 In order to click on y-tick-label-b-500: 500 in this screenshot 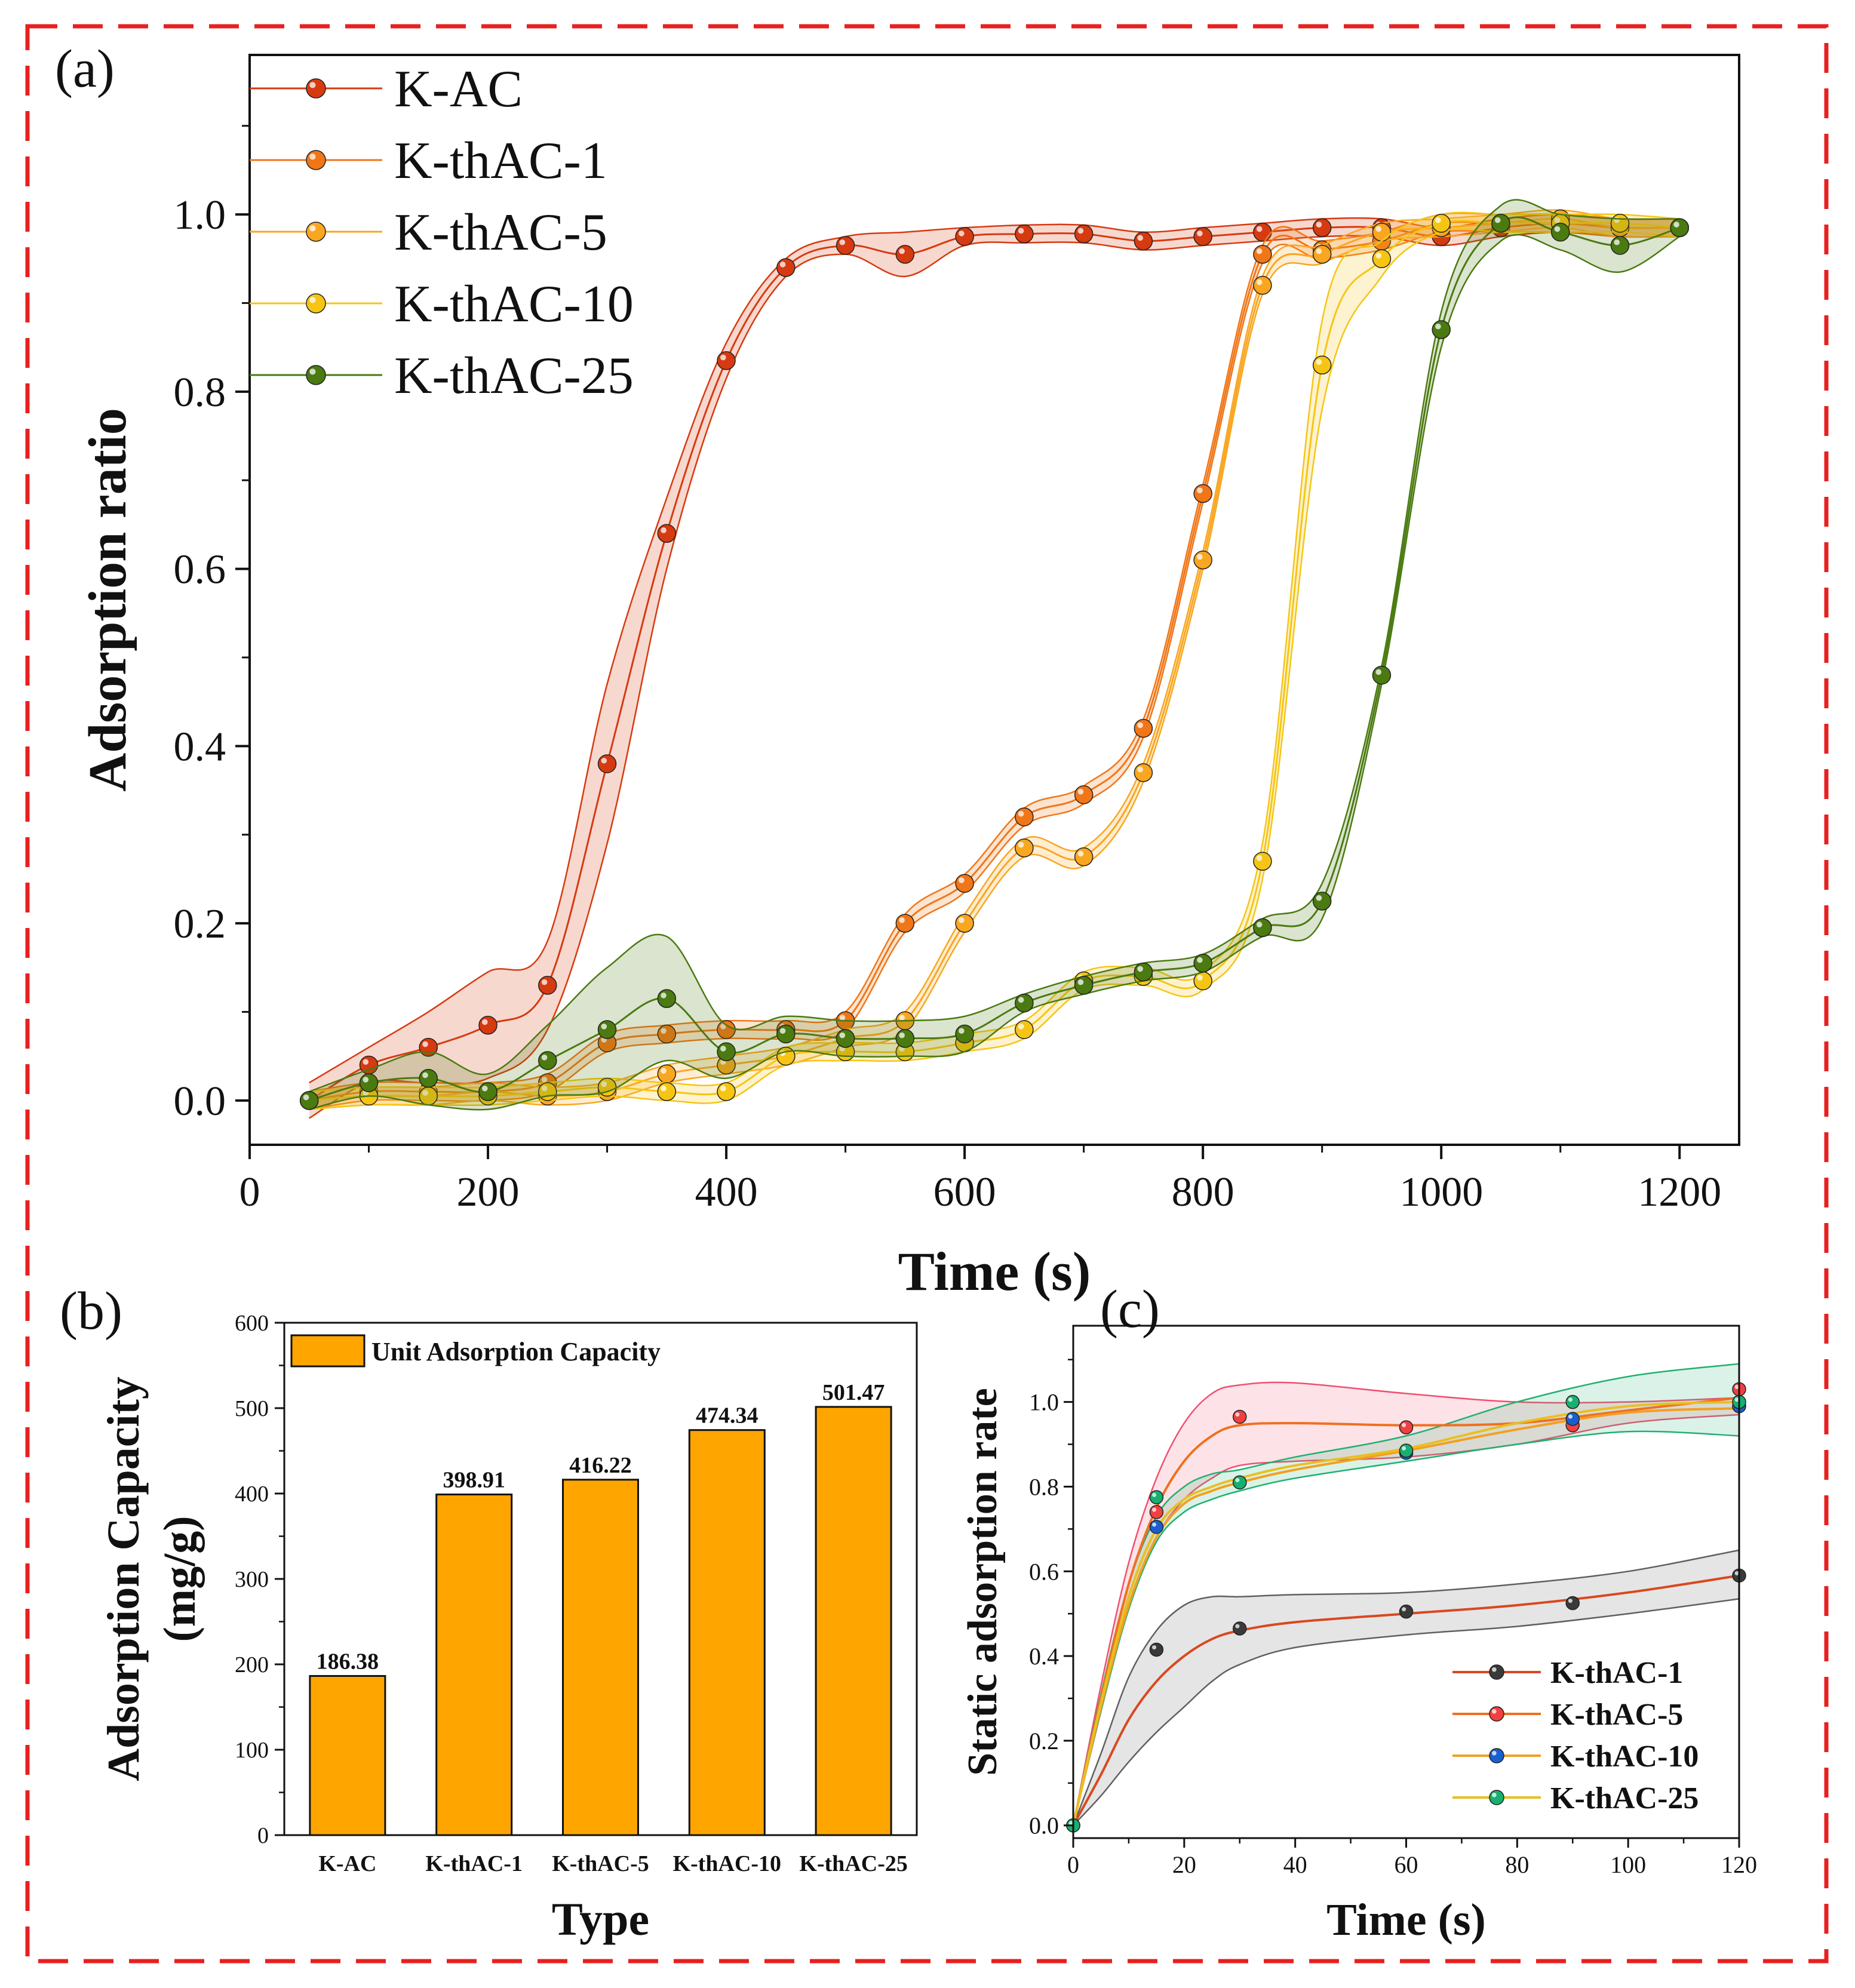, I will do `click(252, 1408)`.